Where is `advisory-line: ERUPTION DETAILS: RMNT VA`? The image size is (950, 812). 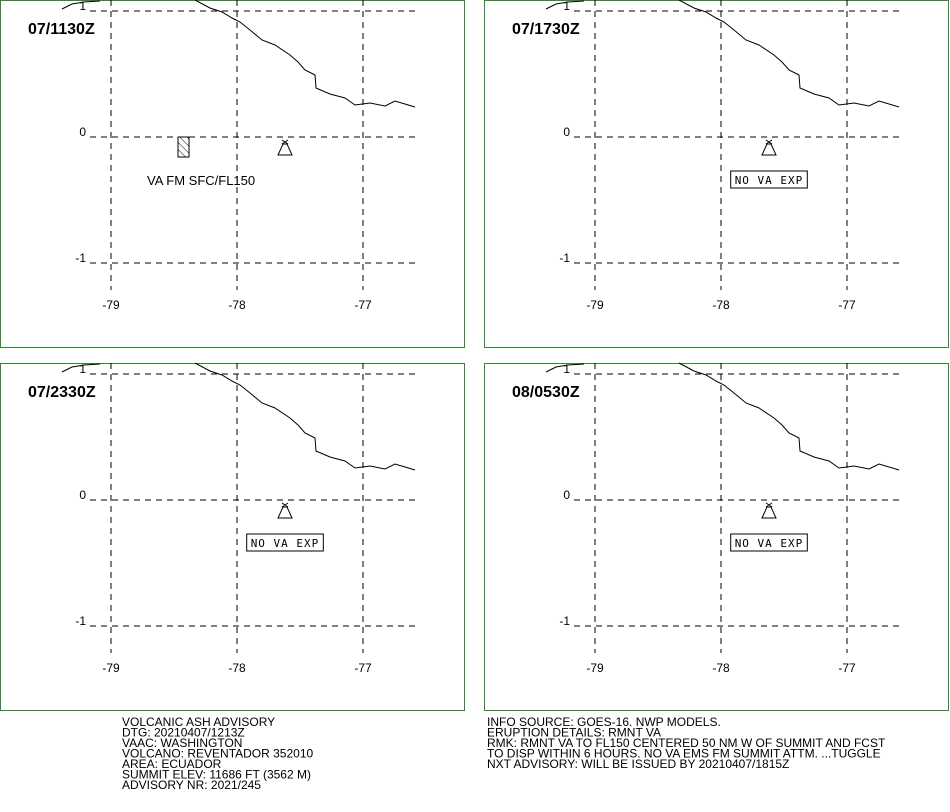
advisory-line: ERUPTION DETAILS: RMNT VA is located at coordinates (574, 733).